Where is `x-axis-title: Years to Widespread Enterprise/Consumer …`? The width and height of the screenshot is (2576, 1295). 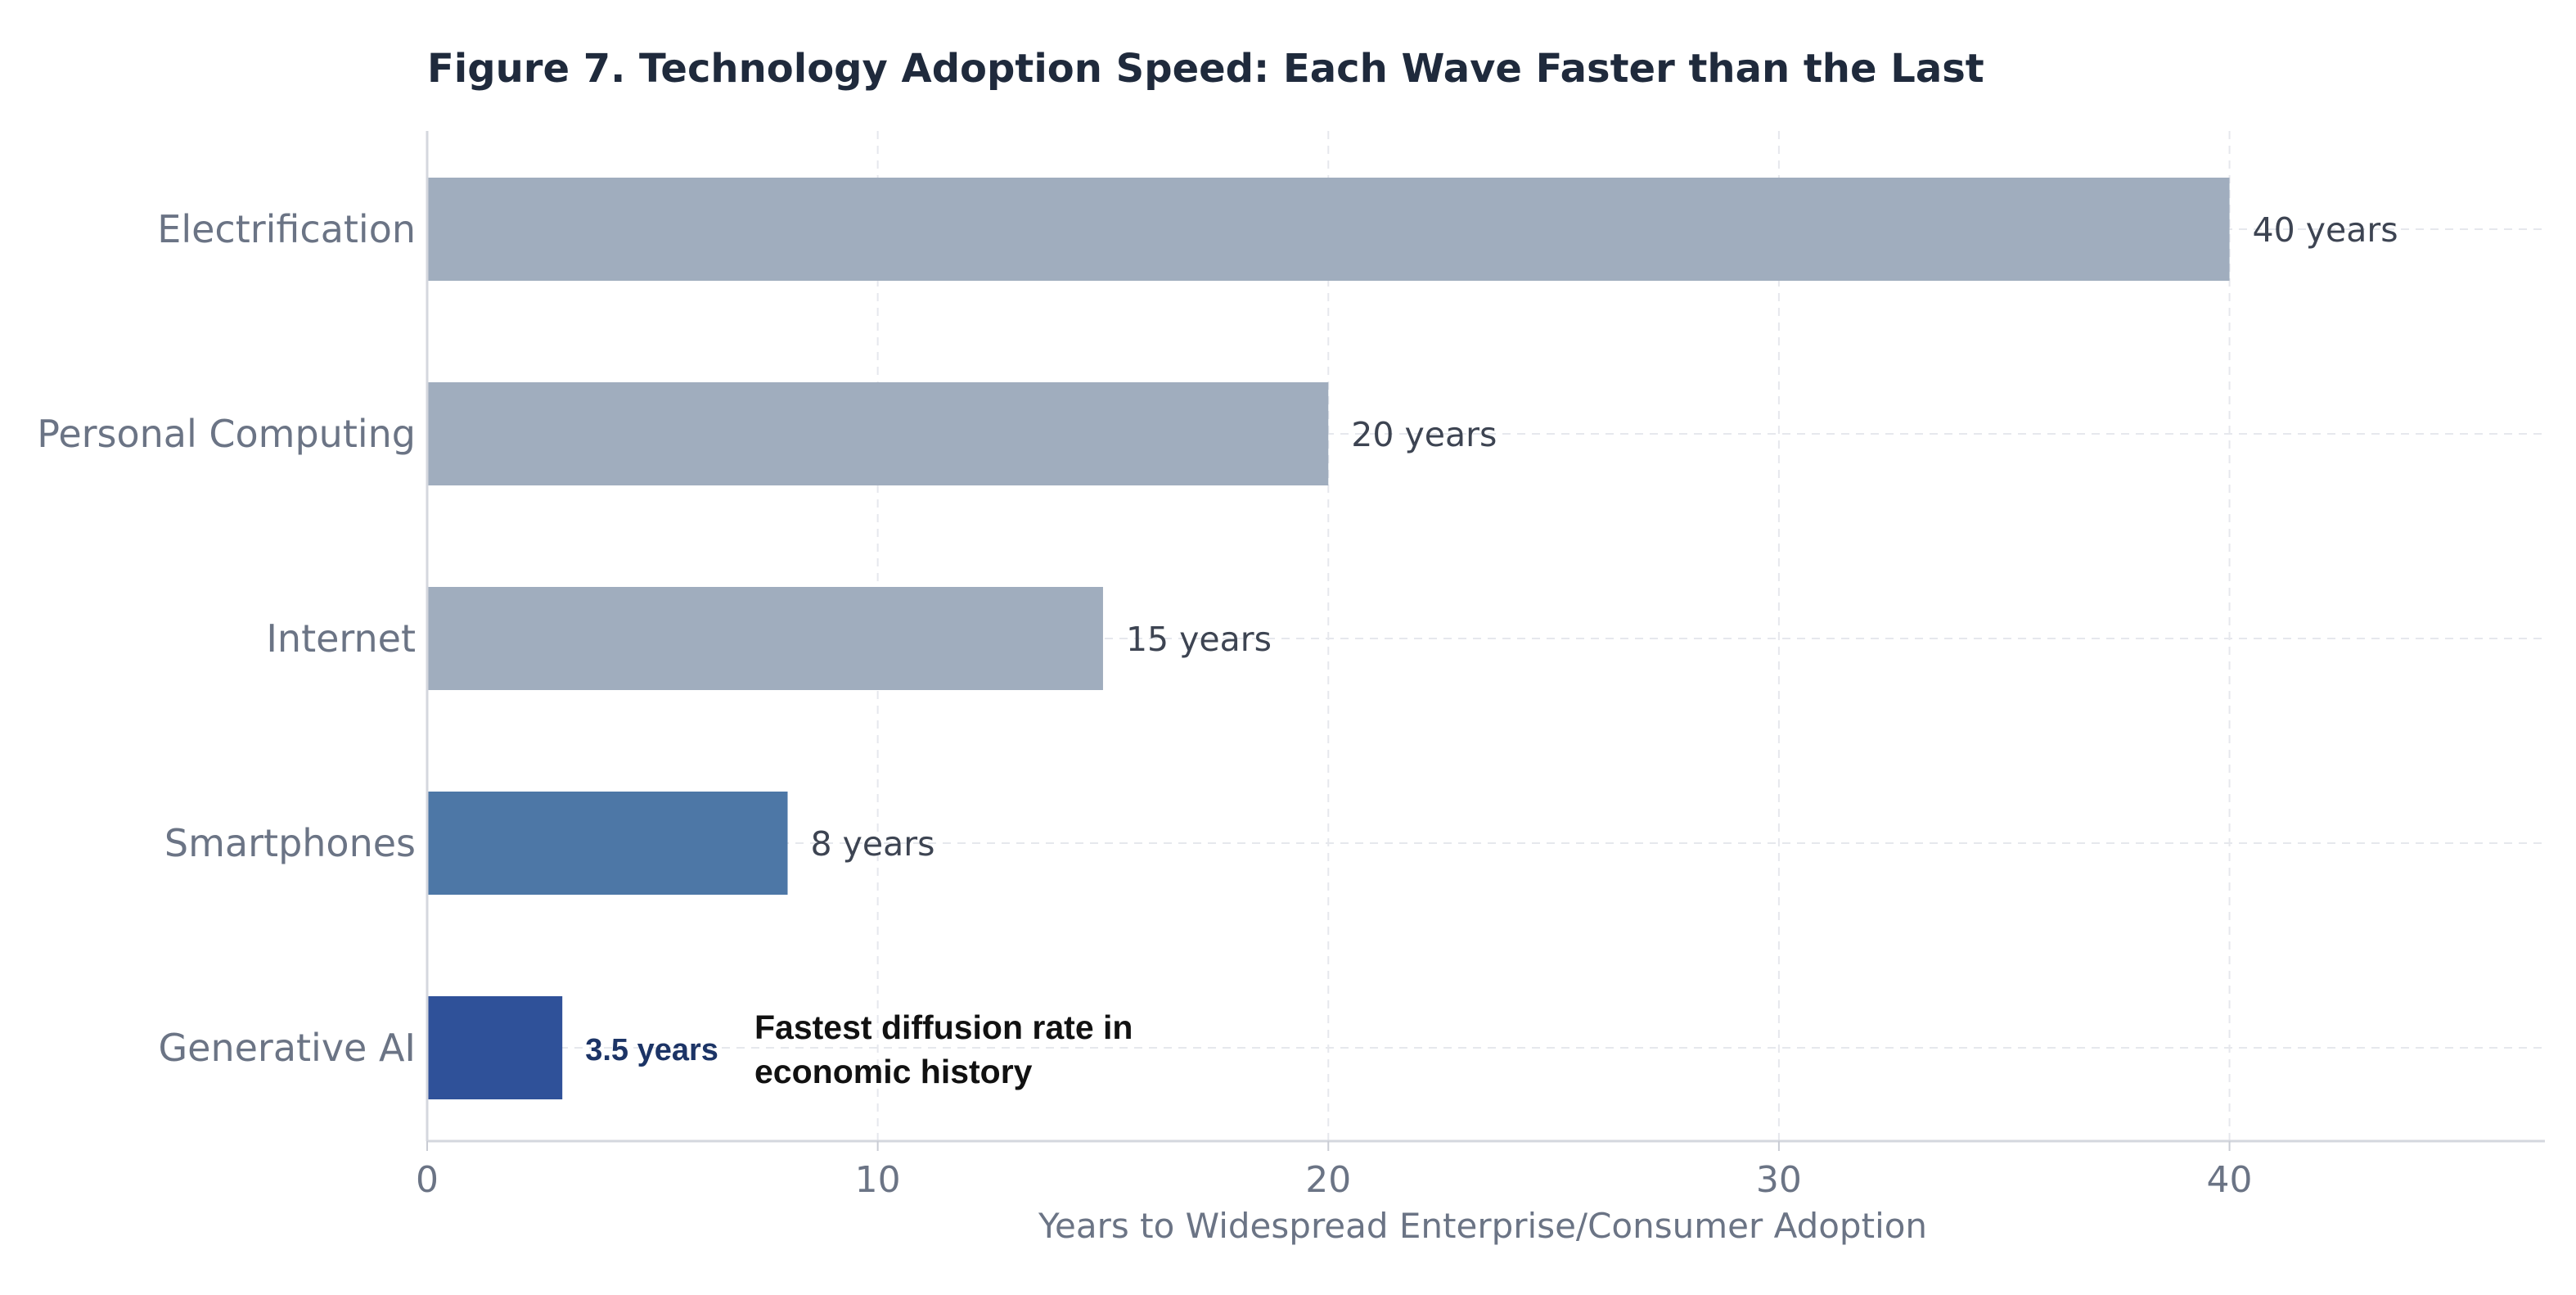 x-axis-title: Years to Widespread Enterprise/Consumer … is located at coordinates (1483, 1226).